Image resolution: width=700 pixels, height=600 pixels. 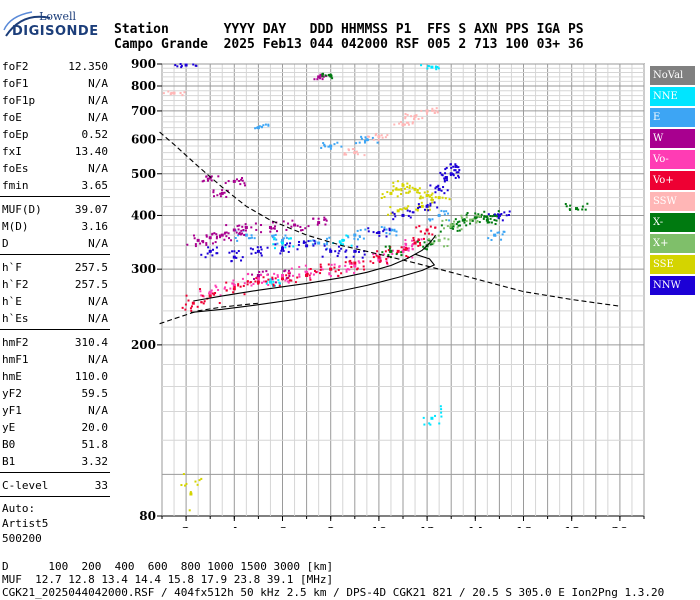 What do you see at coordinates (379, 526) in the screenshot?
I see `x-tick-label: 10` at bounding box center [379, 526].